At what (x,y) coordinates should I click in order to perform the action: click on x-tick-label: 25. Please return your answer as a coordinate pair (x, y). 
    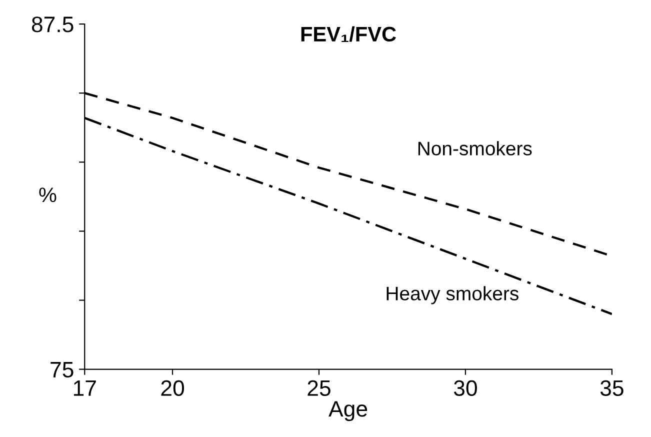
    Looking at the image, I should click on (319, 388).